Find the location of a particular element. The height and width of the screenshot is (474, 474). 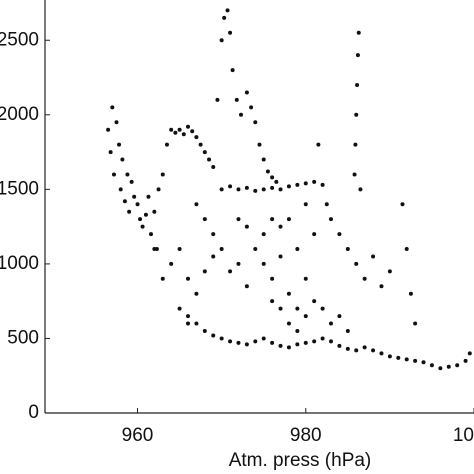

y-tick-label: 1500 is located at coordinates (19, 188).